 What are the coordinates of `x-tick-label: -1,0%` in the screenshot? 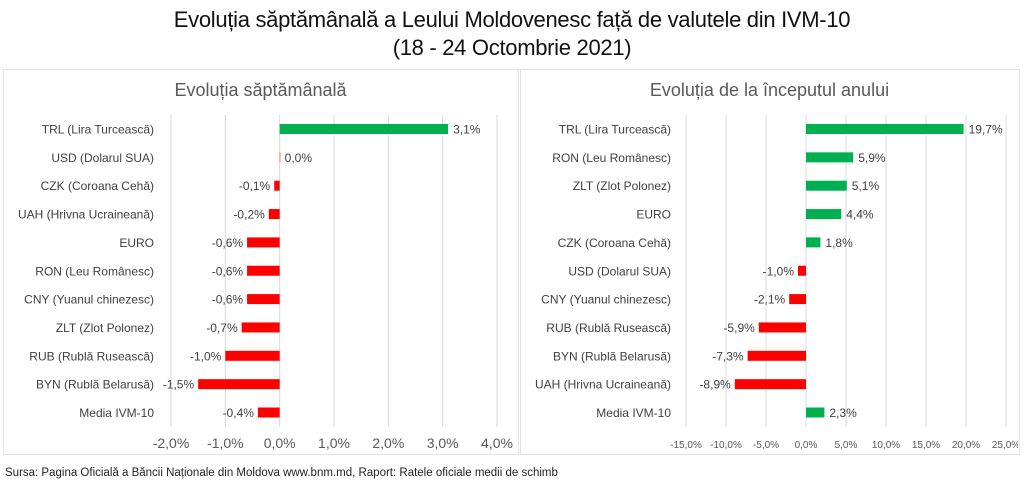 It's located at (225, 443).